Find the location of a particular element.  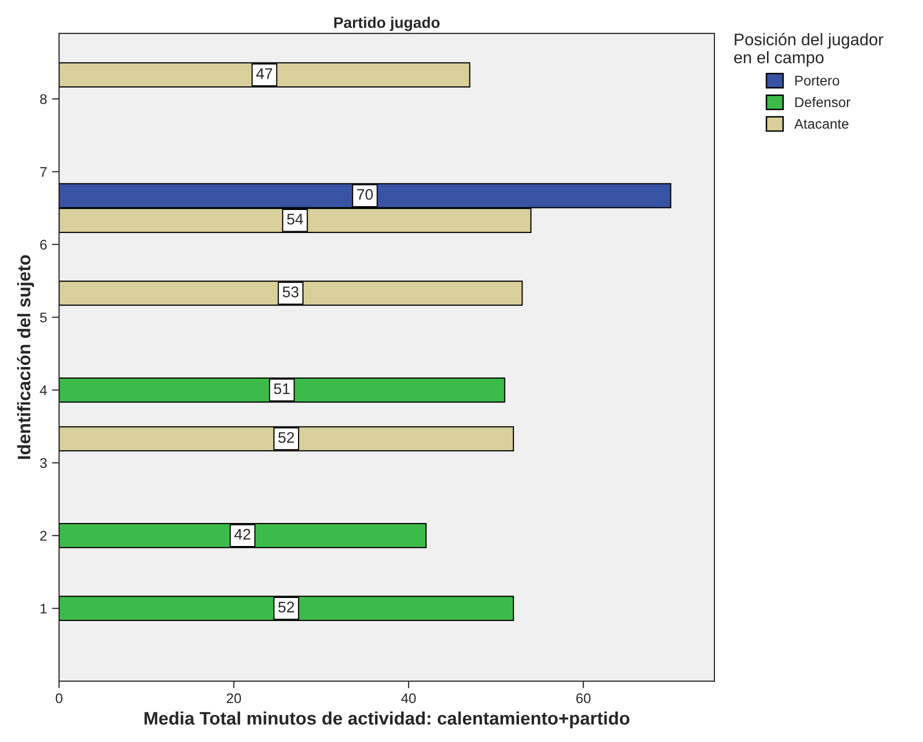

legend-label: Defensor is located at coordinates (822, 102).